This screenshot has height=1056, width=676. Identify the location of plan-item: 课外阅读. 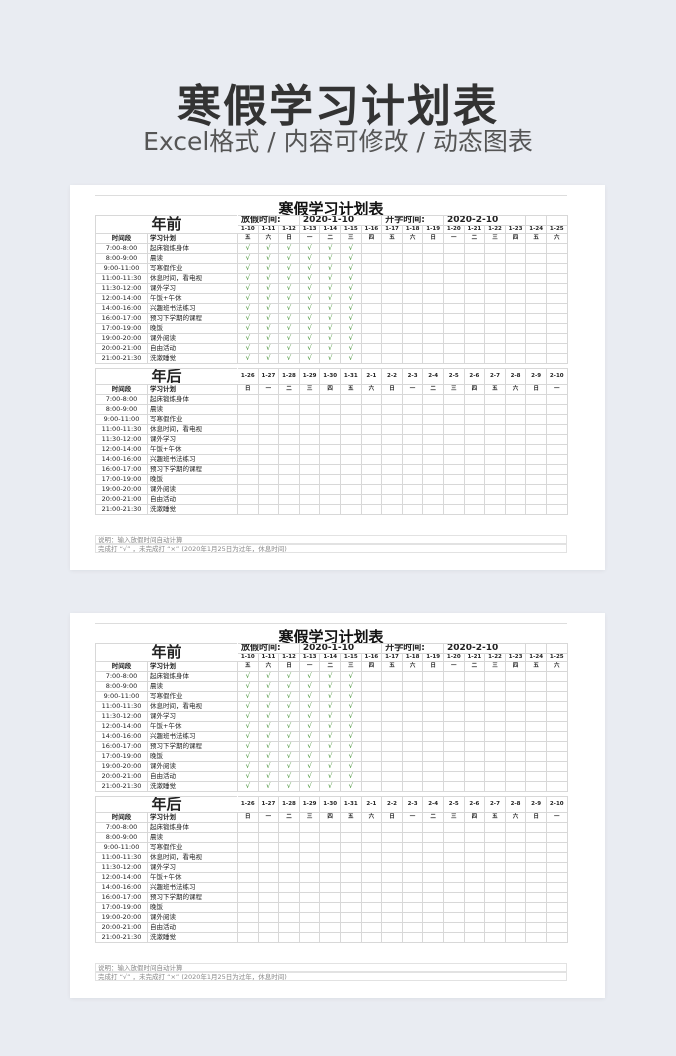
(192, 766).